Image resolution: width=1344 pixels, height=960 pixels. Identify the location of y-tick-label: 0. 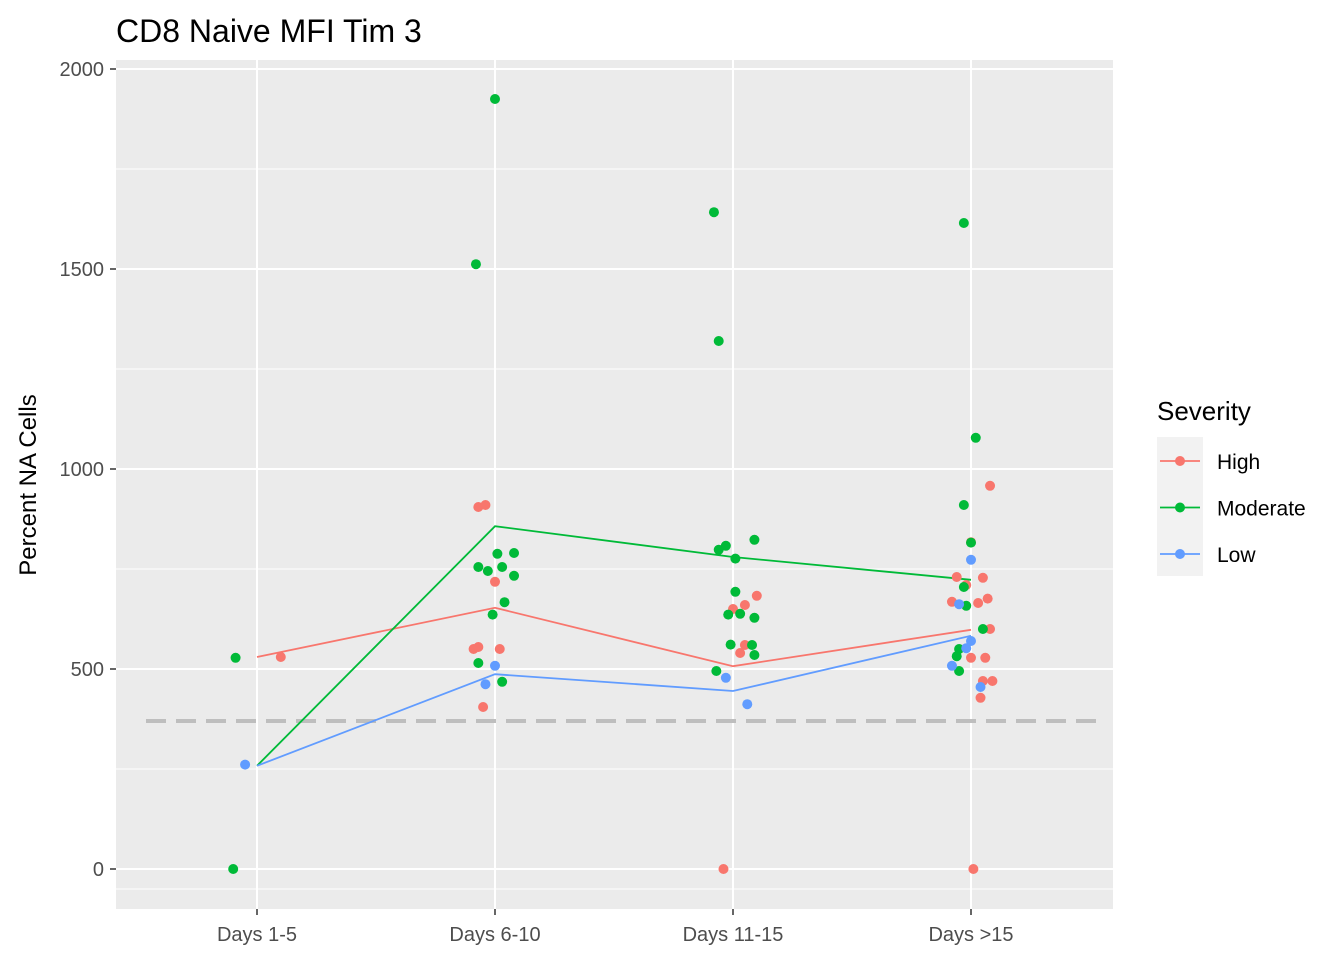
(98, 870).